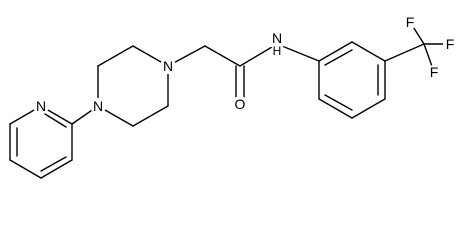  Describe the element at coordinates (277, 51) in the screenshot. I see `atom-label: H` at that location.